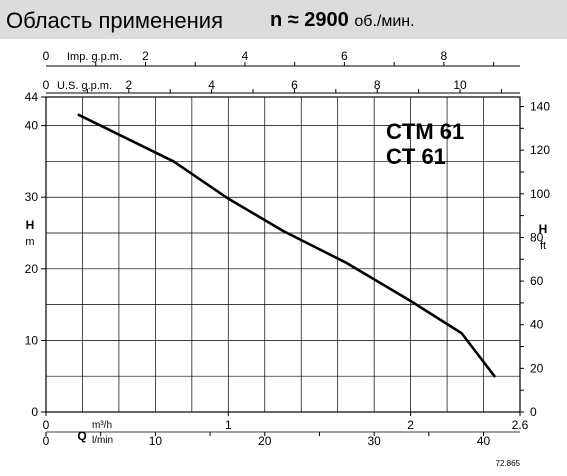  What do you see at coordinates (128, 85) in the screenshot?
I see `us-gpm-tick-label: 2` at bounding box center [128, 85].